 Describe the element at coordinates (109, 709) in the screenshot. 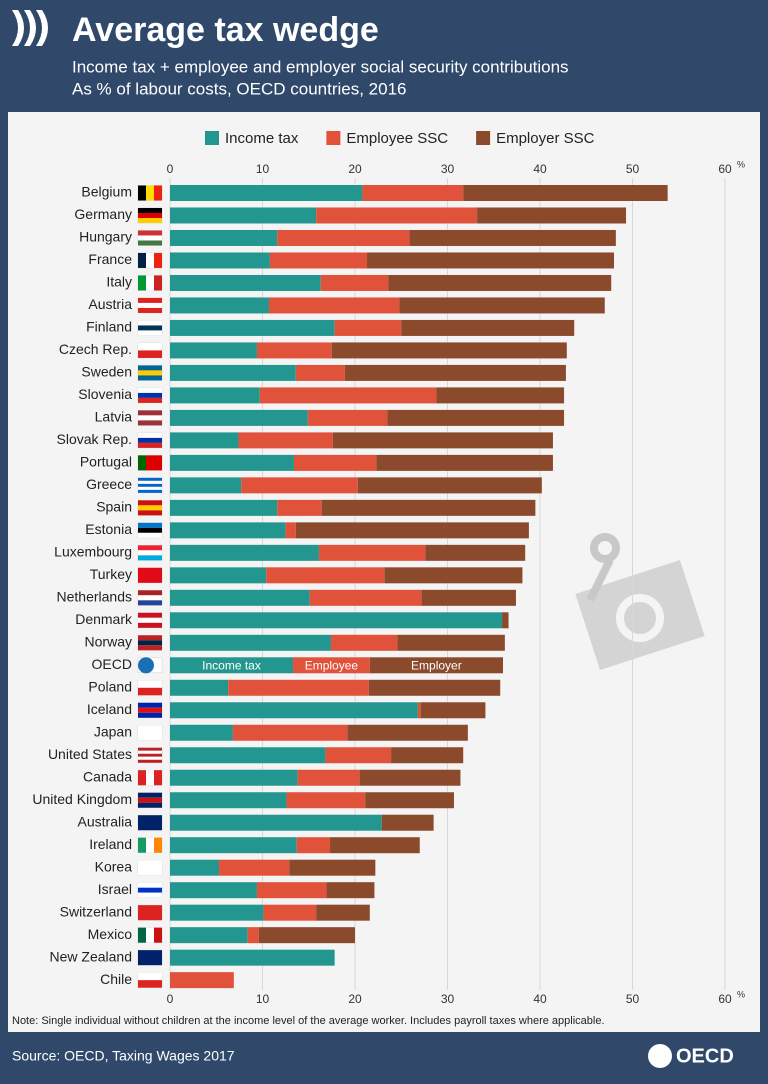

I see `y-tick-label: Iceland` at that location.